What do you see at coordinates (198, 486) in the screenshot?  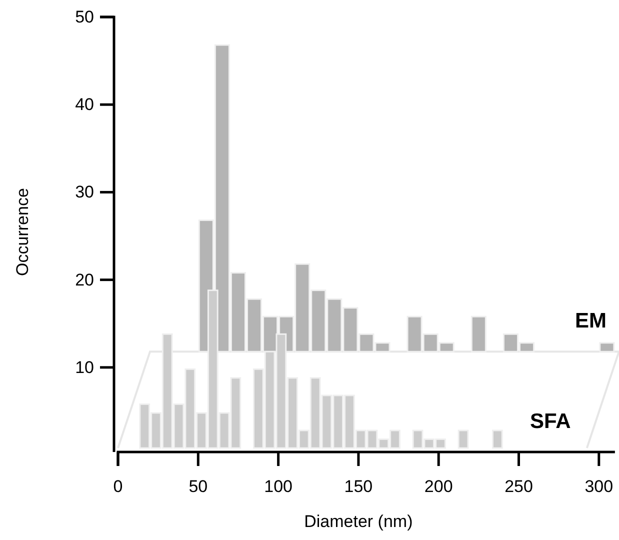 I see `x-tick-label: 50` at bounding box center [198, 486].